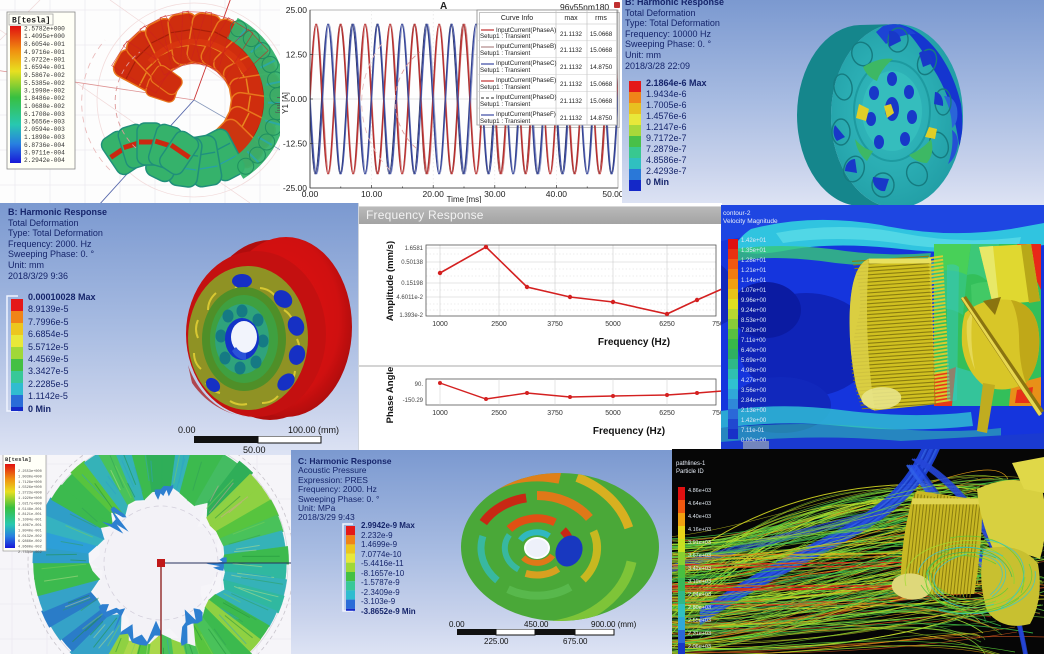  What do you see at coordinates (30, 526) in the screenshot?
I see `svg-text: 3.4067e-001` at bounding box center [30, 526].